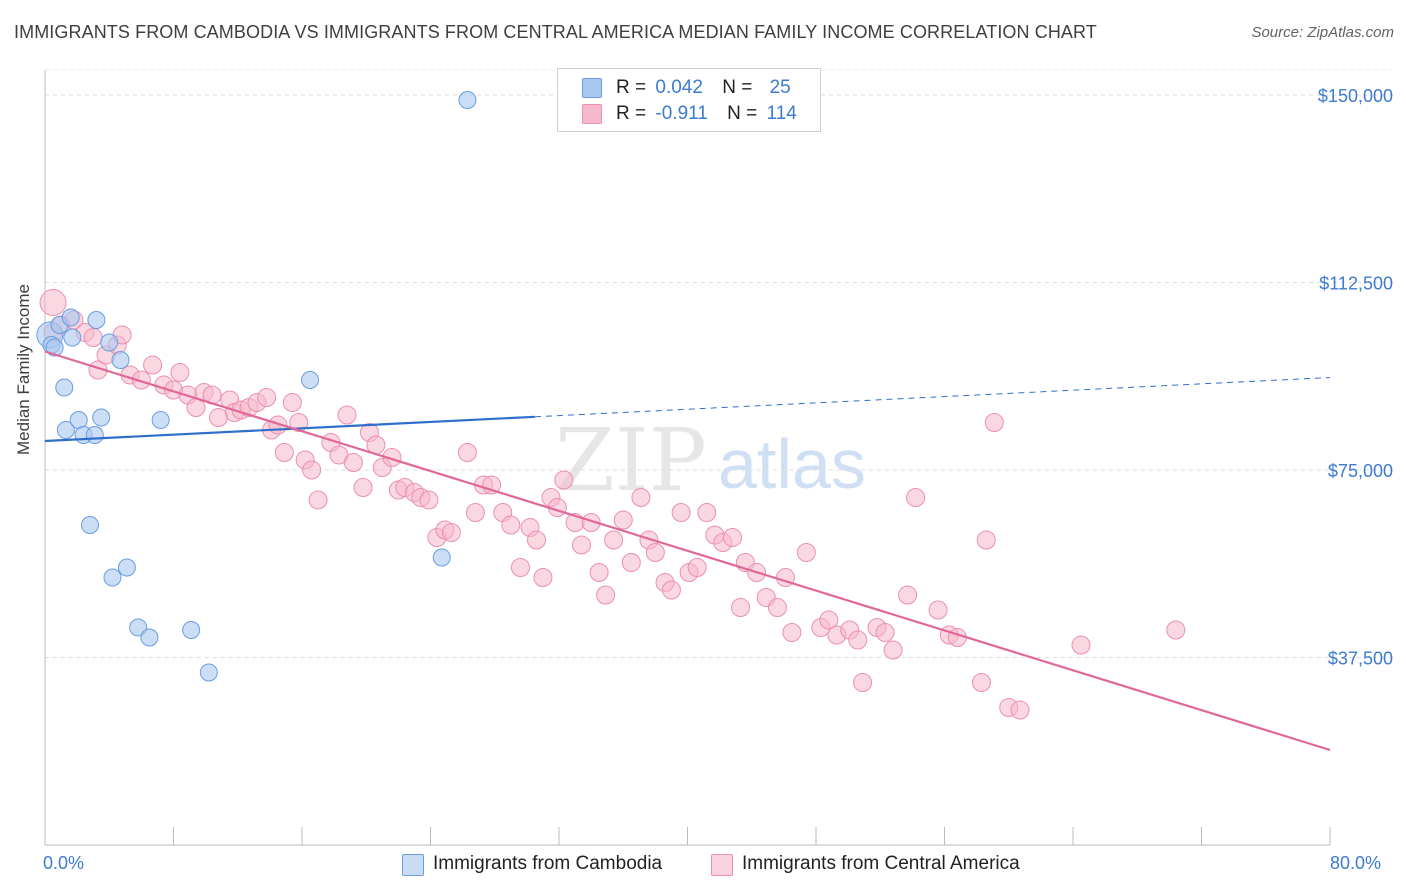 The height and width of the screenshot is (892, 1406). Describe the element at coordinates (1360, 471) in the screenshot. I see `y-tick-label-1: $75,000` at that location.